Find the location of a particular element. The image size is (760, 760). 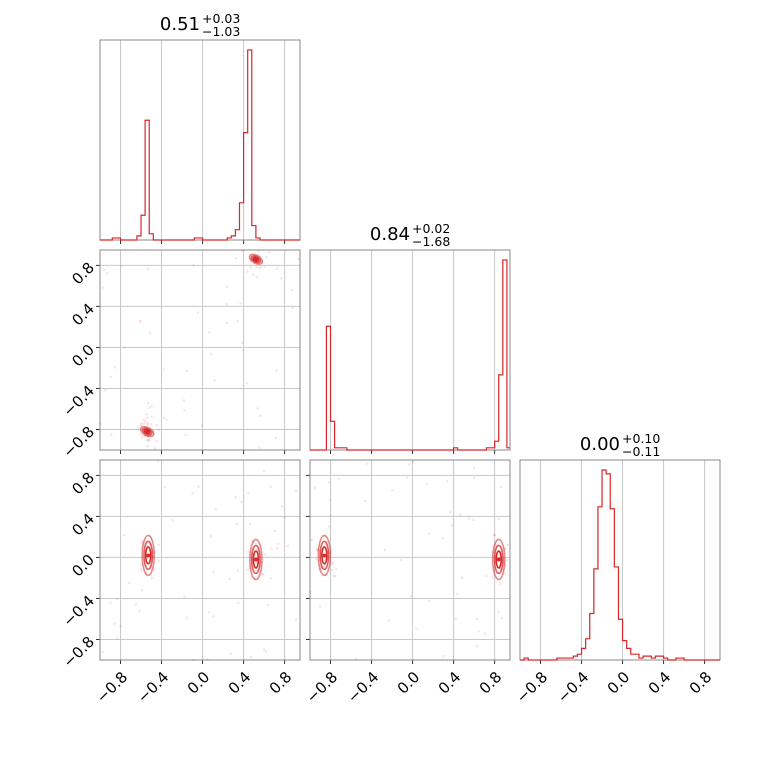

panel-2d-param-0-vs-1-content: −0.8−0.4 0.0 0.4 0.8 is located at coordinates (180, 355).